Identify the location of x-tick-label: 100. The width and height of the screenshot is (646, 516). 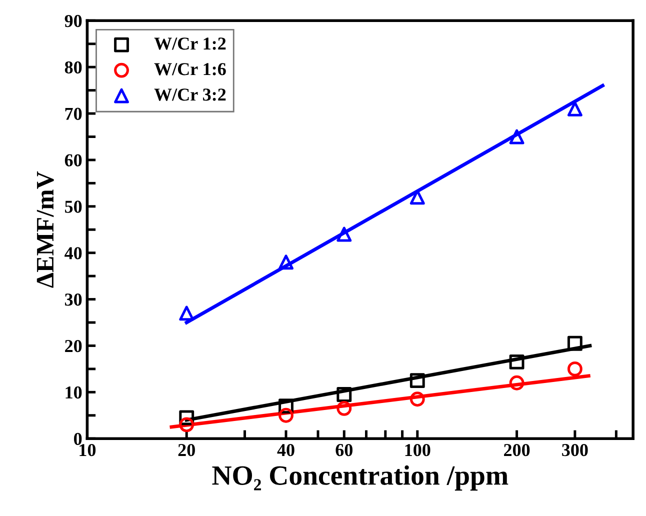
(417, 450).